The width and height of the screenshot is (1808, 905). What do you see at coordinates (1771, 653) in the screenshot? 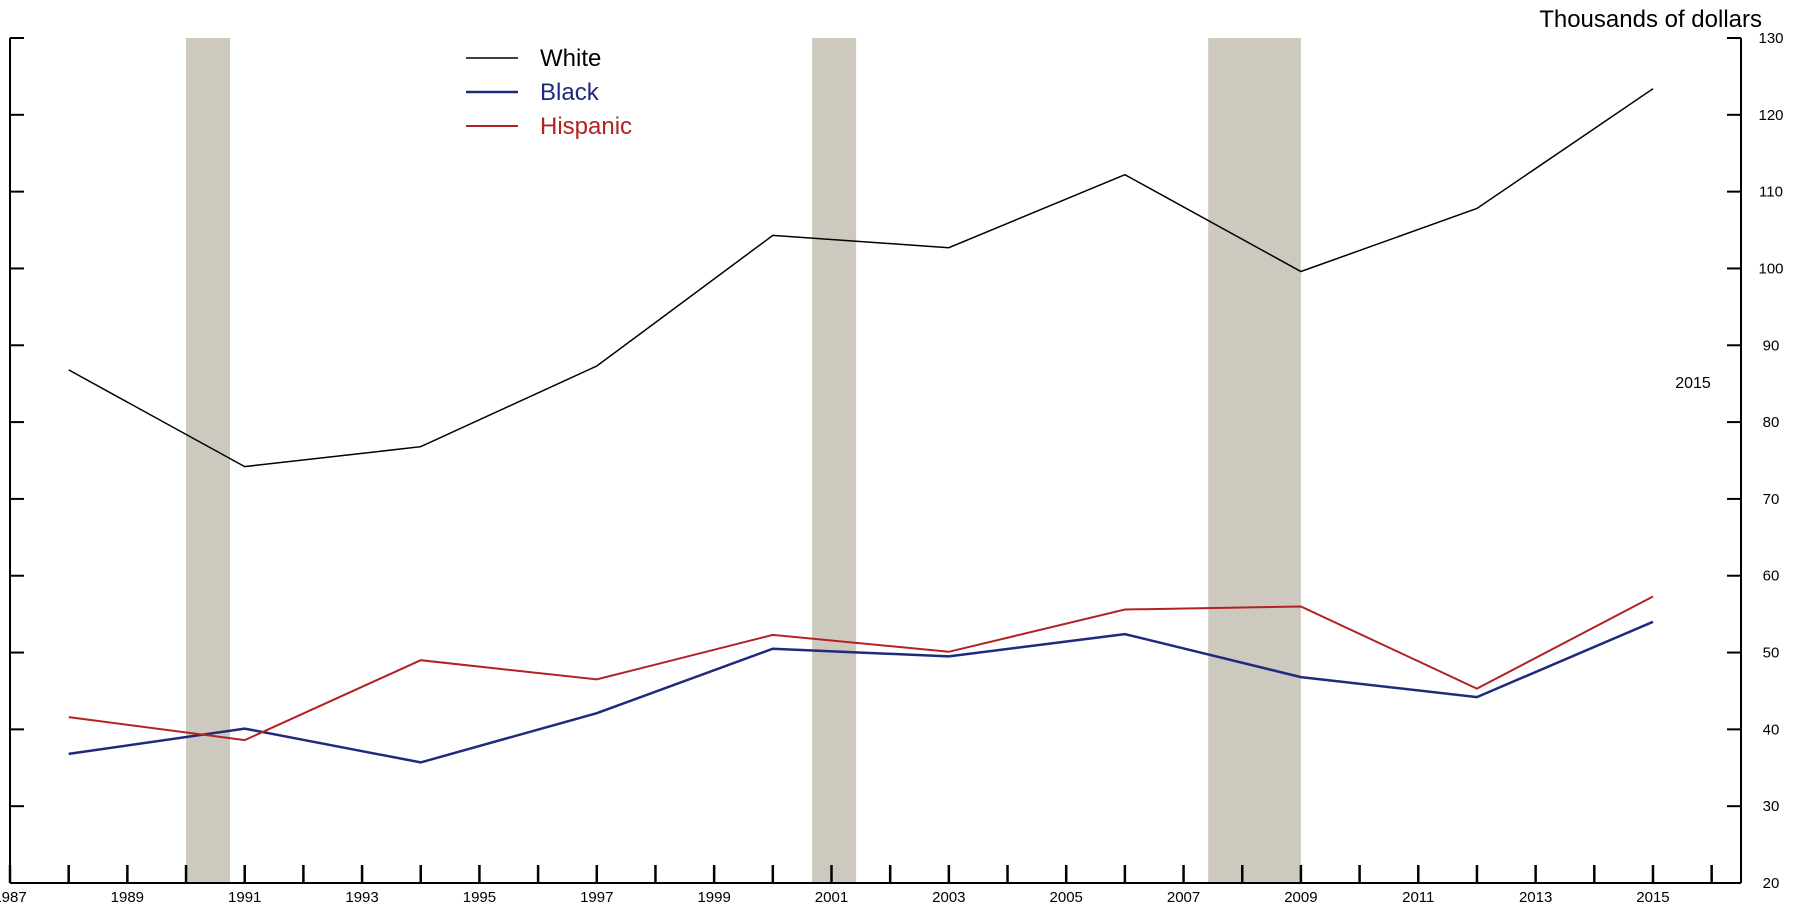
I see `y-tick-label-50: 50` at bounding box center [1771, 653].